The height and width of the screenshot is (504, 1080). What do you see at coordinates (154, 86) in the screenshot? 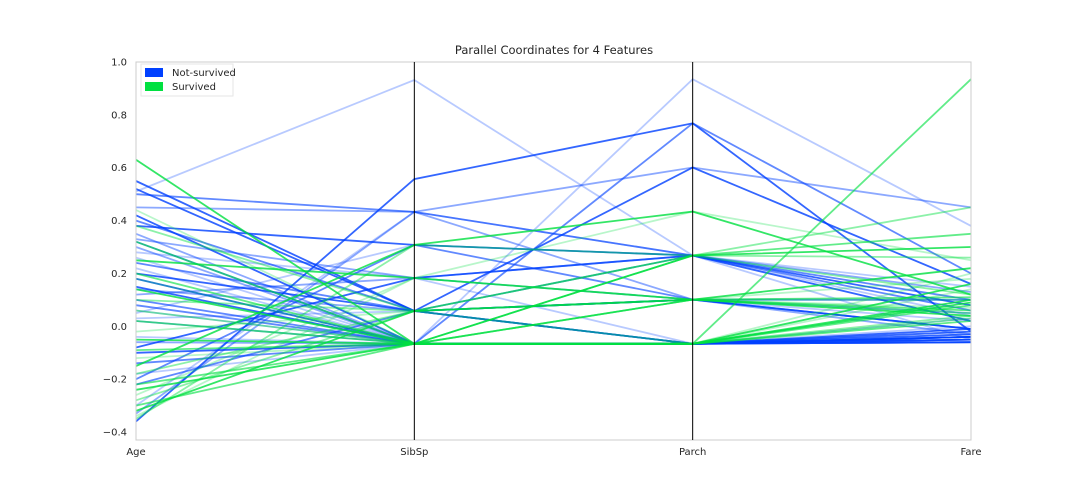
I see `legend-swatch-survived` at bounding box center [154, 86].